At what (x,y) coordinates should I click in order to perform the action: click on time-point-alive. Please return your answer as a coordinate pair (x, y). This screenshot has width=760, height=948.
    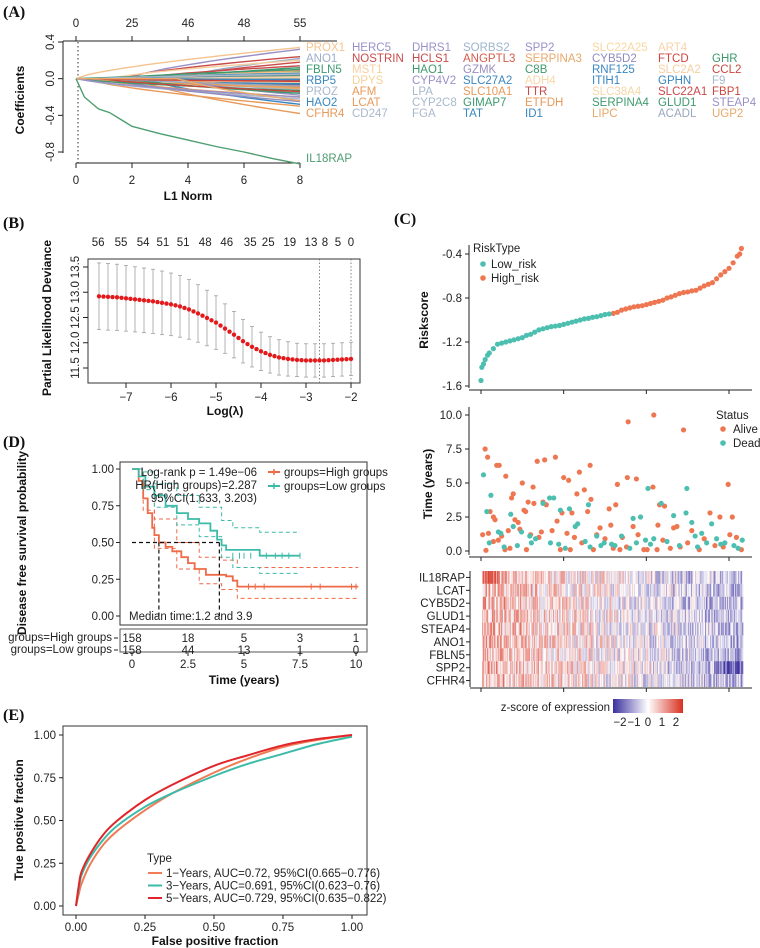
    Looking at the image, I should click on (534, 503).